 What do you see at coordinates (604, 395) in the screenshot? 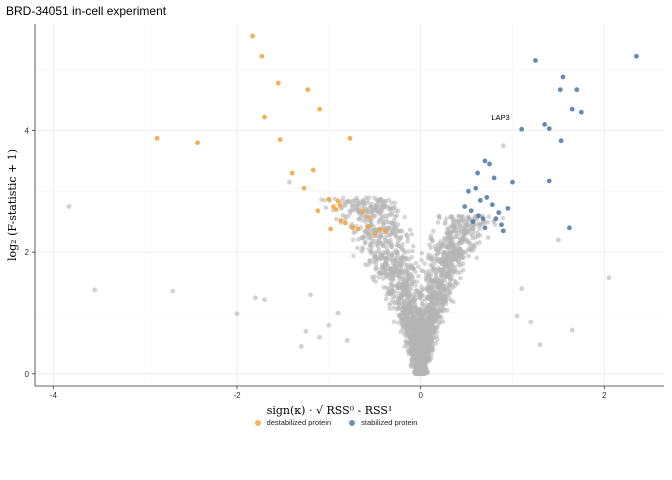
I see `x-tick-label: 2` at bounding box center [604, 395].